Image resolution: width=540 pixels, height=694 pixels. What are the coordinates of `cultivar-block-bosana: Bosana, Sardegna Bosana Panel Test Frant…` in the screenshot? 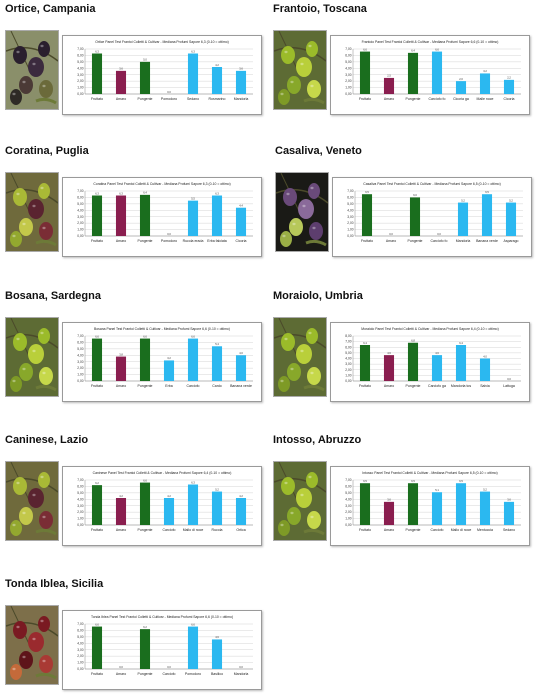 It's located at (133, 346).